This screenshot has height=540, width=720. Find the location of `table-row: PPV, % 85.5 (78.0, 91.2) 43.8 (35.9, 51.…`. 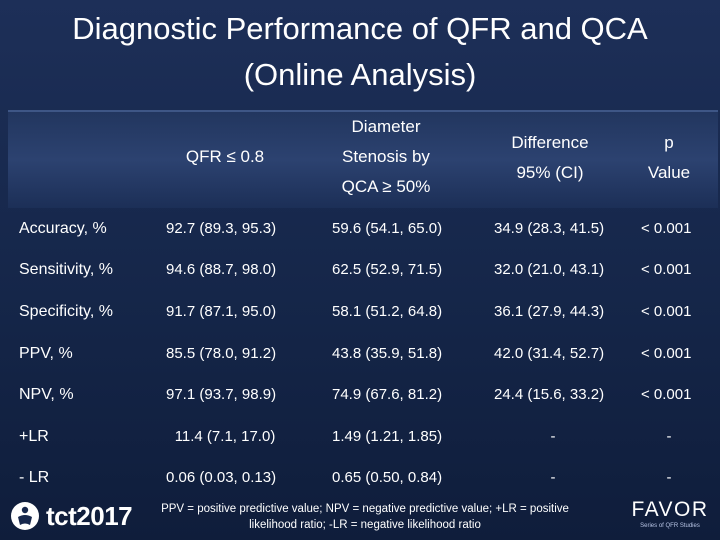

table-row: PPV, % 85.5 (78.0, 91.2) 43.8 (35.9, 51.… is located at coordinates (360, 354).